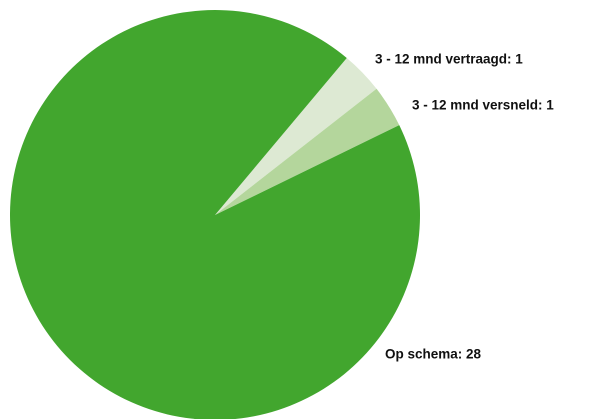 The height and width of the screenshot is (419, 610). What do you see at coordinates (433, 354) in the screenshot?
I see `slice-label: Op schema: 28` at bounding box center [433, 354].